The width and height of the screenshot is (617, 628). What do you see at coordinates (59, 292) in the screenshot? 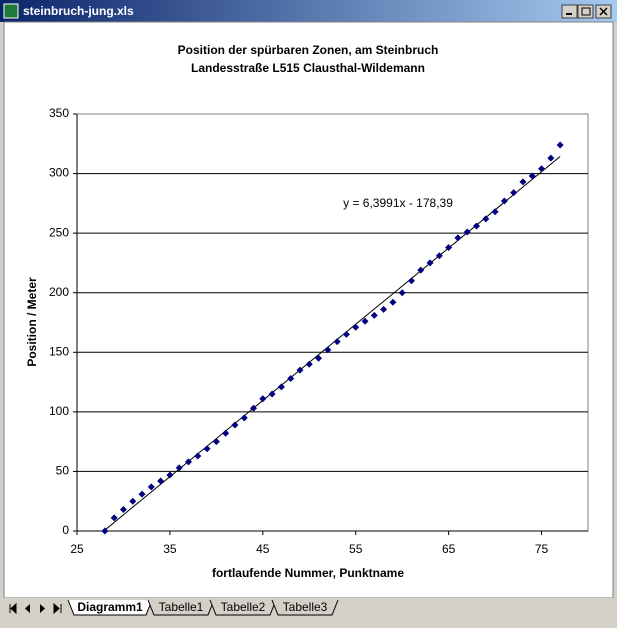
I see `y-tick-label: 200` at bounding box center [59, 292].